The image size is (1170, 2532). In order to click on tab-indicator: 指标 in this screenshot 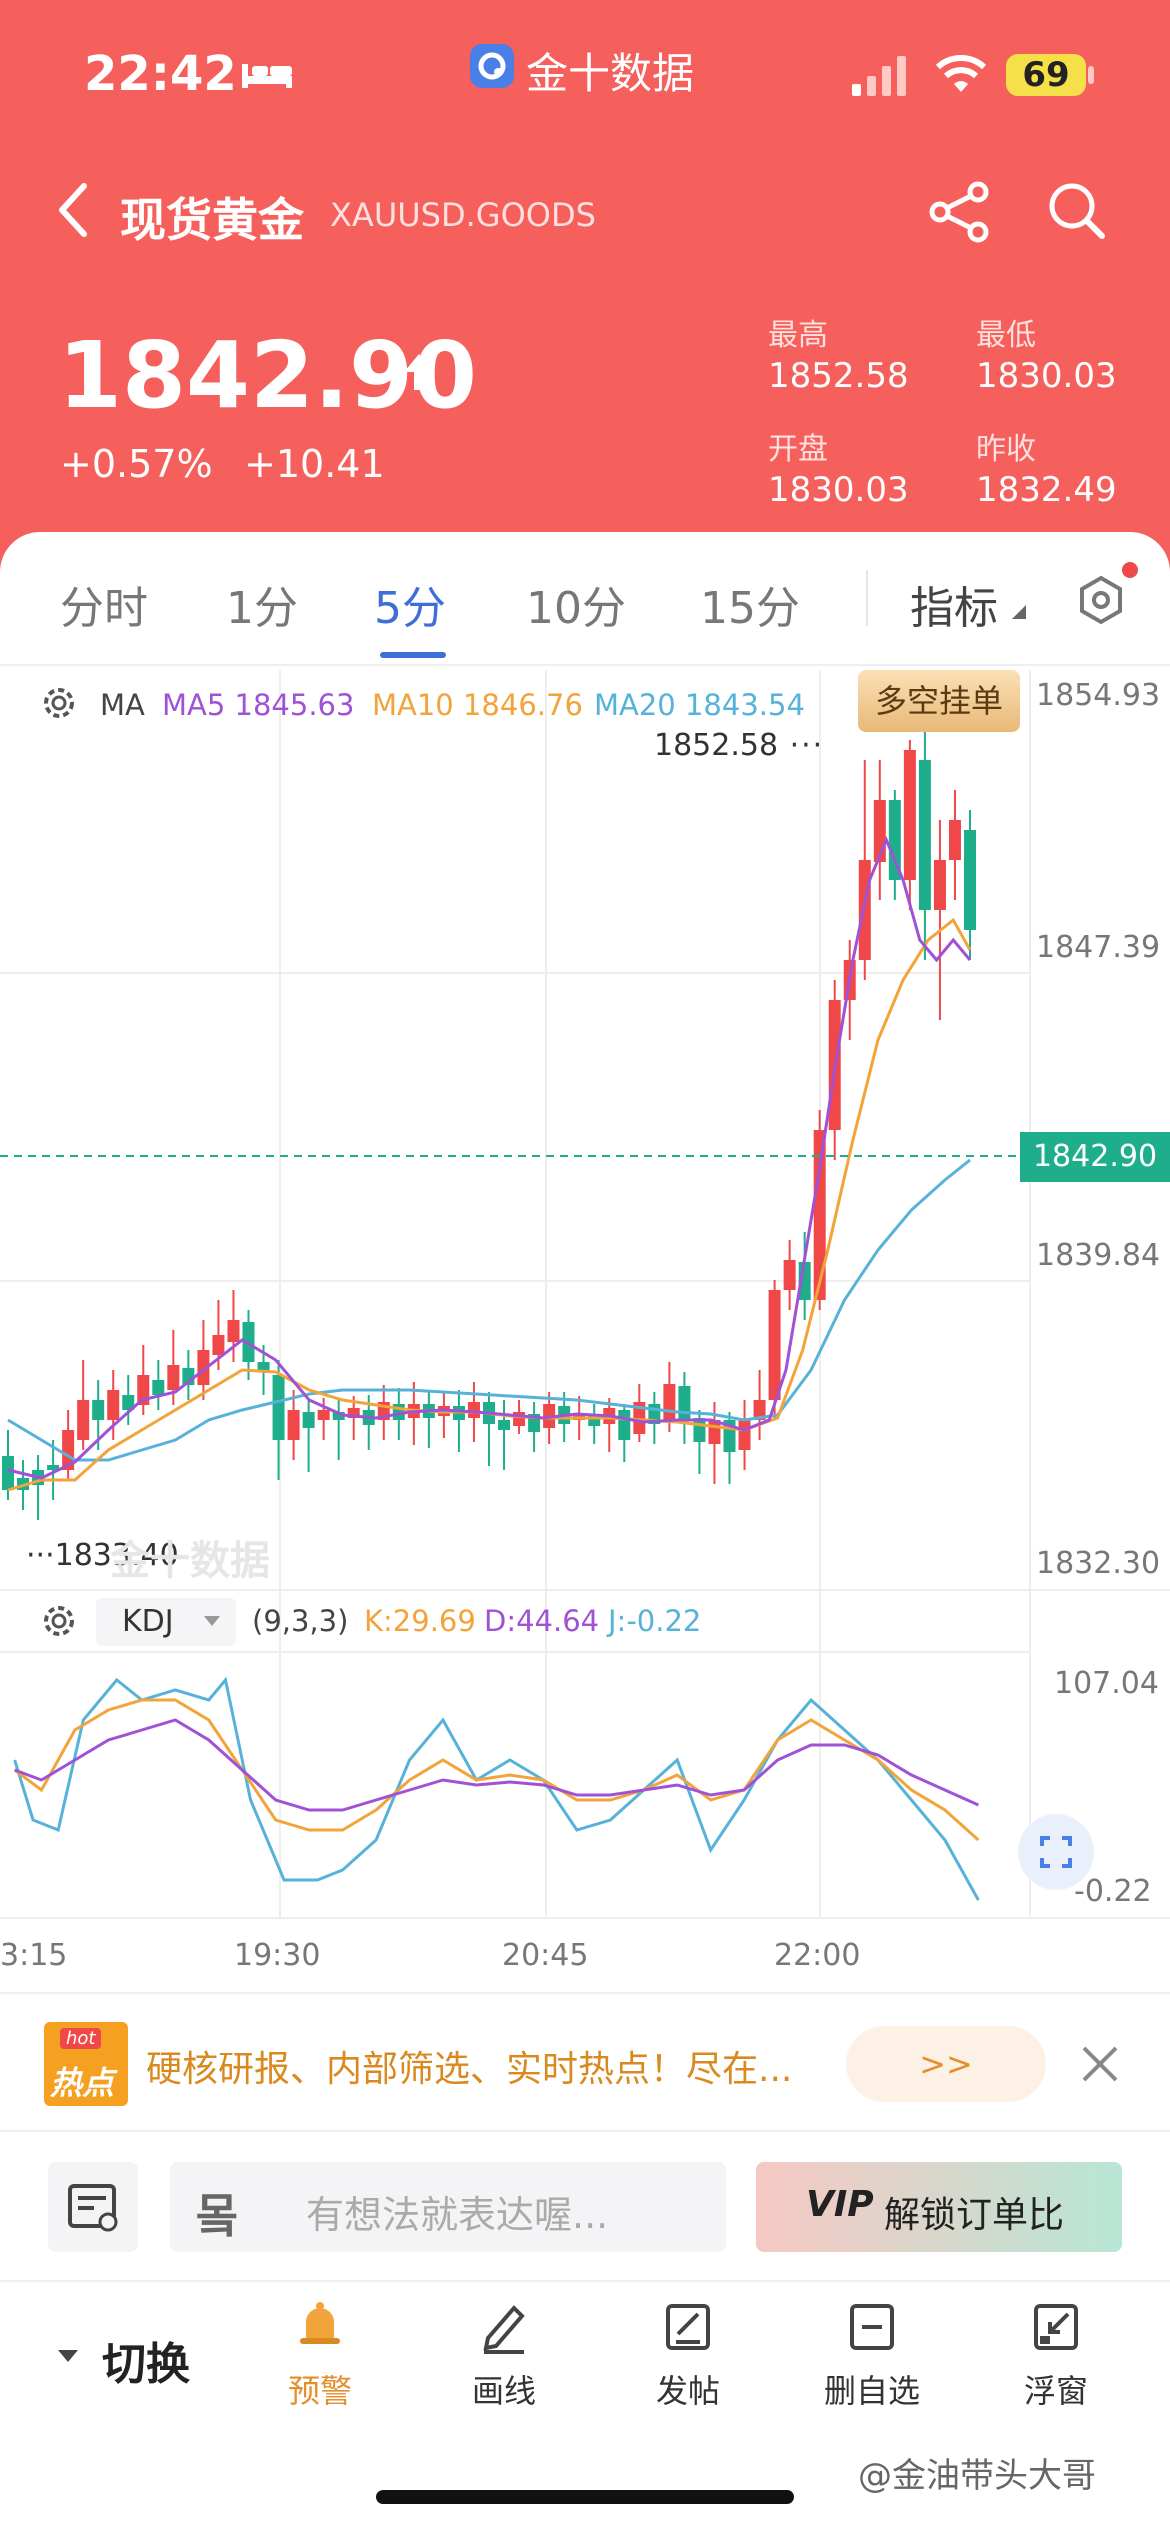, I will do `click(954, 608)`.